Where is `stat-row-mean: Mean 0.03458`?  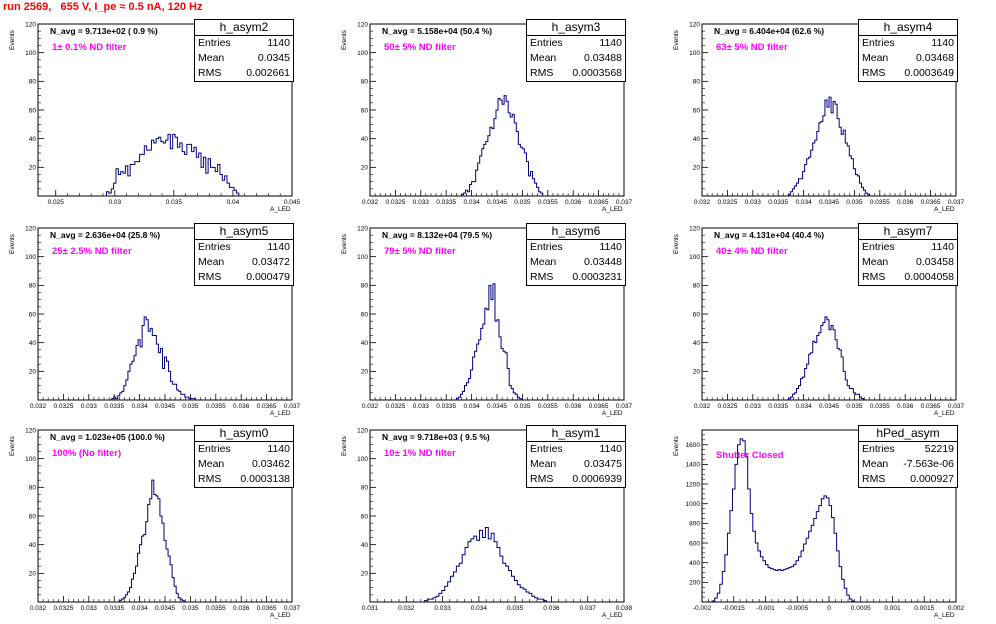 stat-row-mean: Mean 0.03458 is located at coordinates (908, 262).